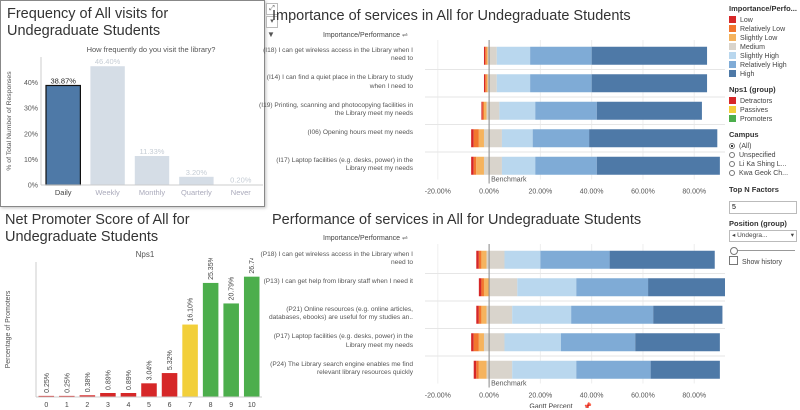  Describe the element at coordinates (489, 192) in the screenshot. I see `x-tick-label: 0.00%` at that location.